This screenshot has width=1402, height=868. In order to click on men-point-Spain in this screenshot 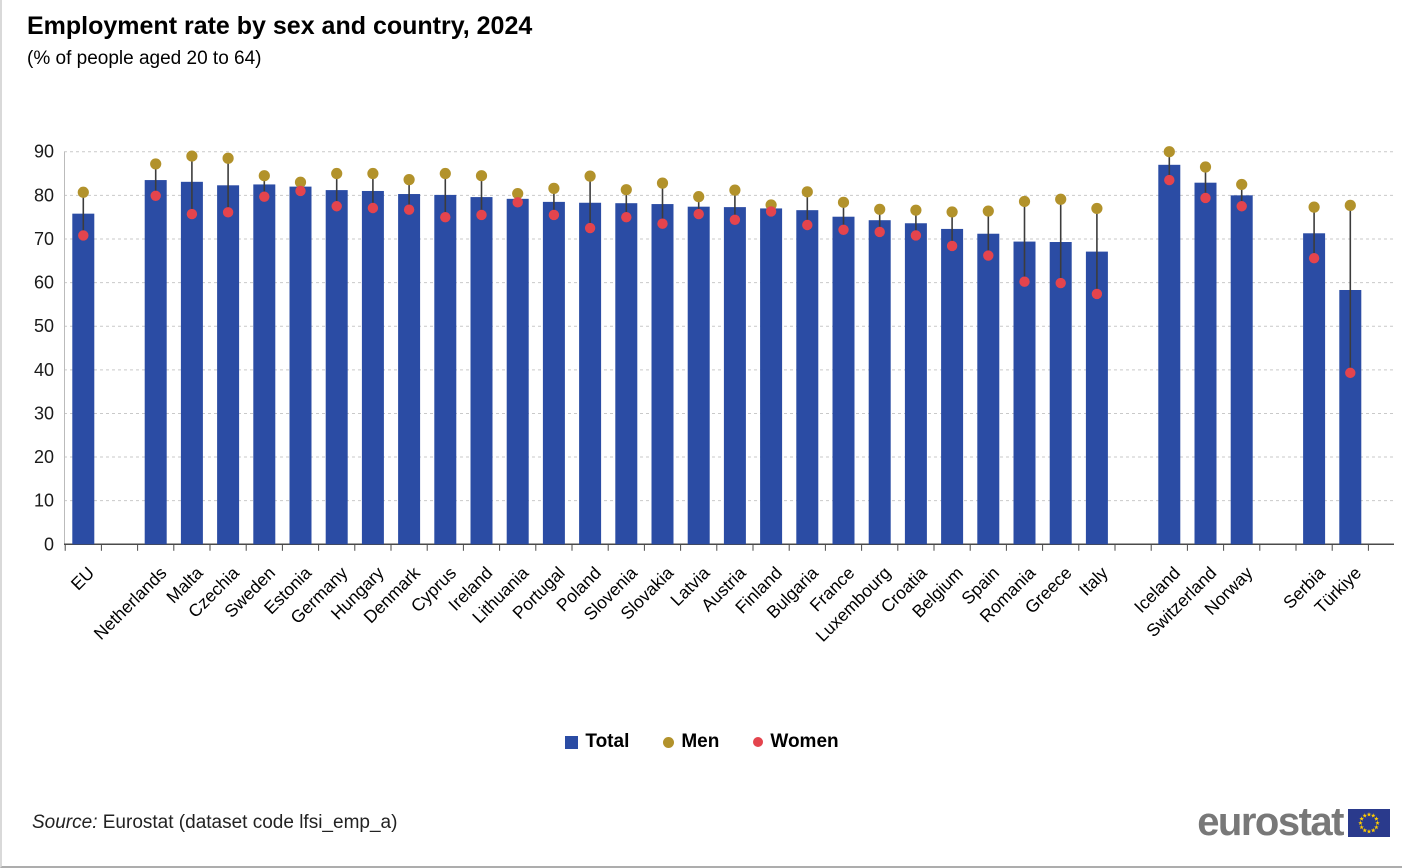, I will do `click(988, 211)`.